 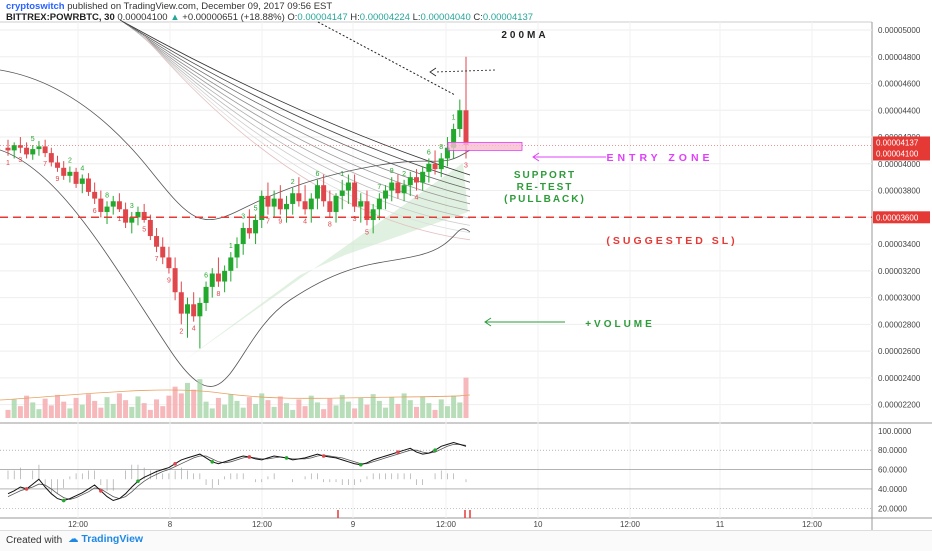 I want to click on time-tick-label: 11, so click(x=720, y=524).